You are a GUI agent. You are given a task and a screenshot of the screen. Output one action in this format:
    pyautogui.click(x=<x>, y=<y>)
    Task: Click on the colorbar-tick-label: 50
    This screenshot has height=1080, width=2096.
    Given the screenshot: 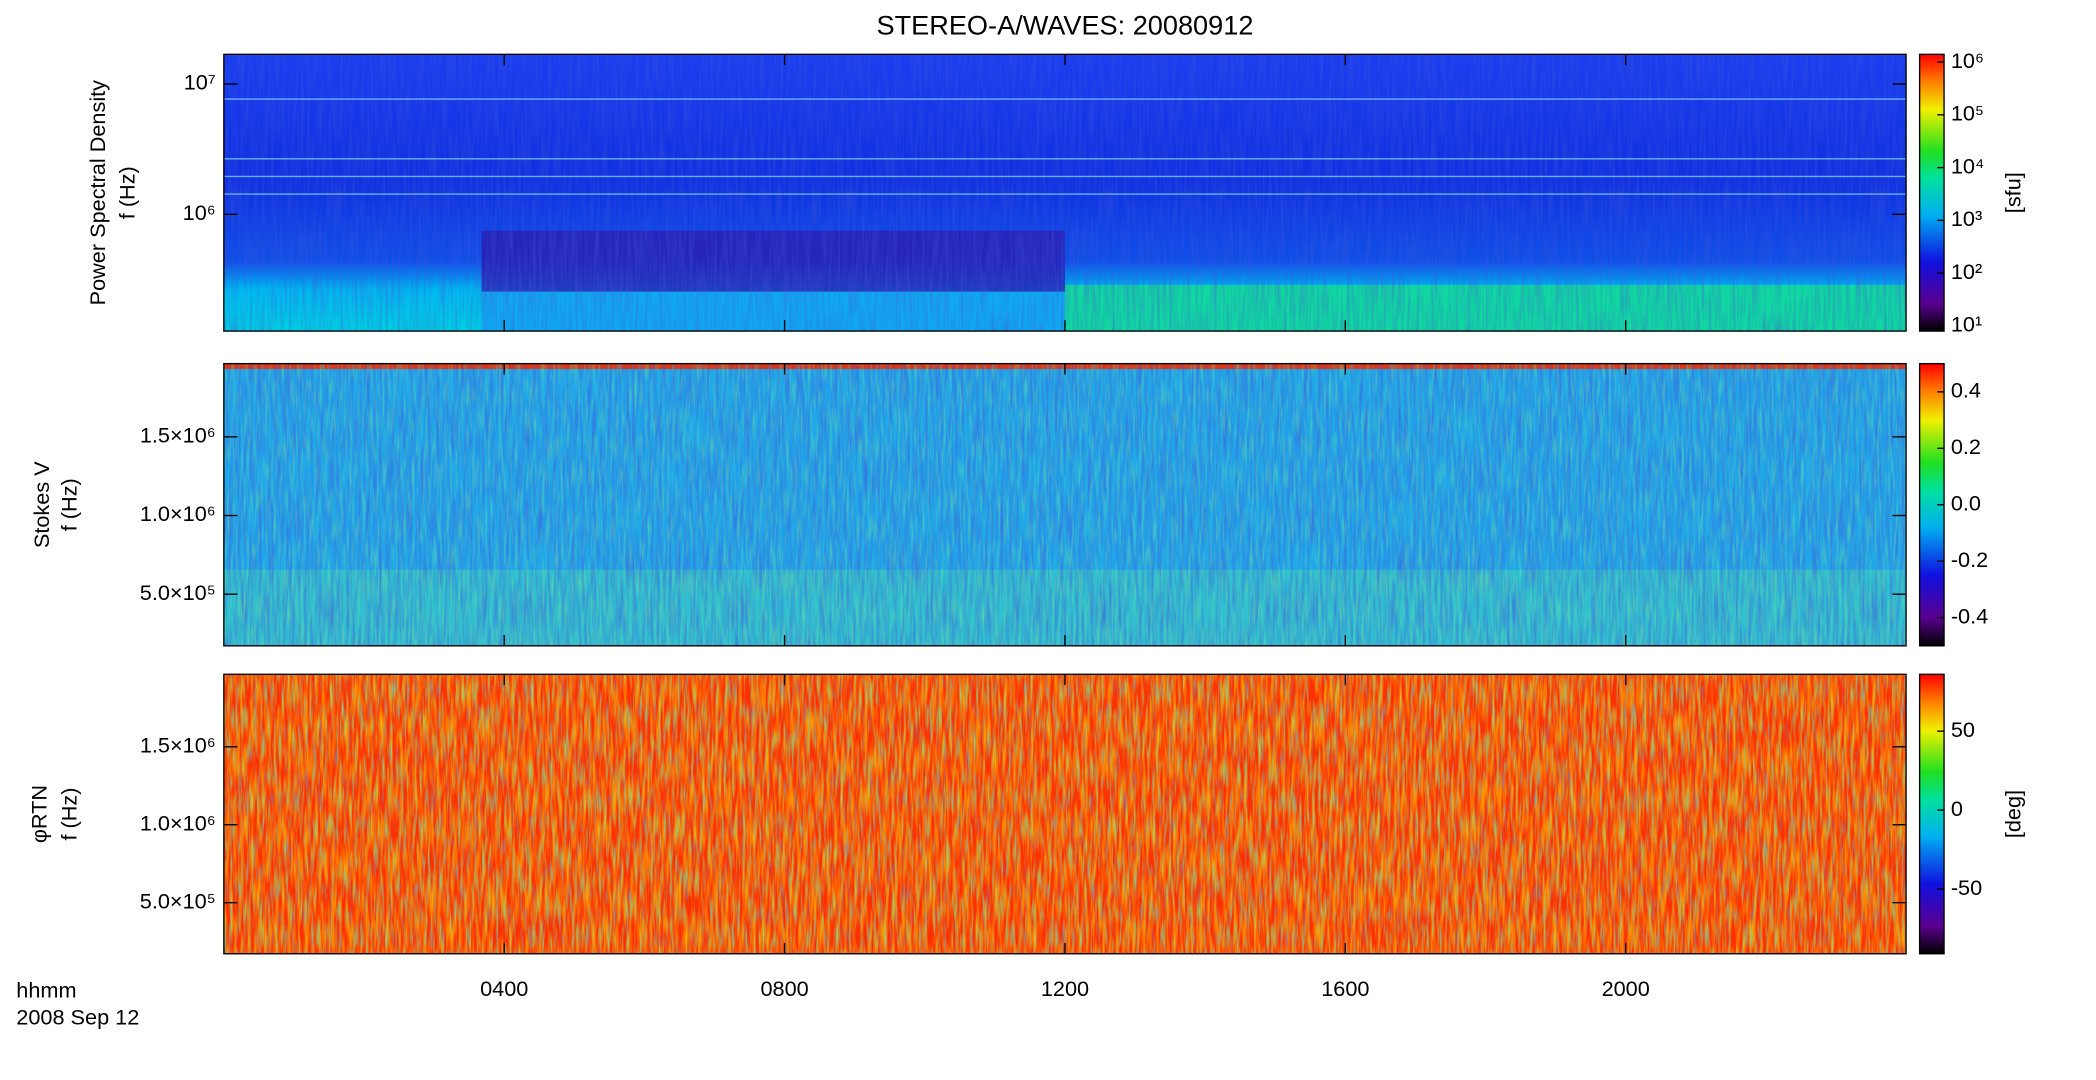 What is the action you would take?
    pyautogui.click(x=1963, y=729)
    